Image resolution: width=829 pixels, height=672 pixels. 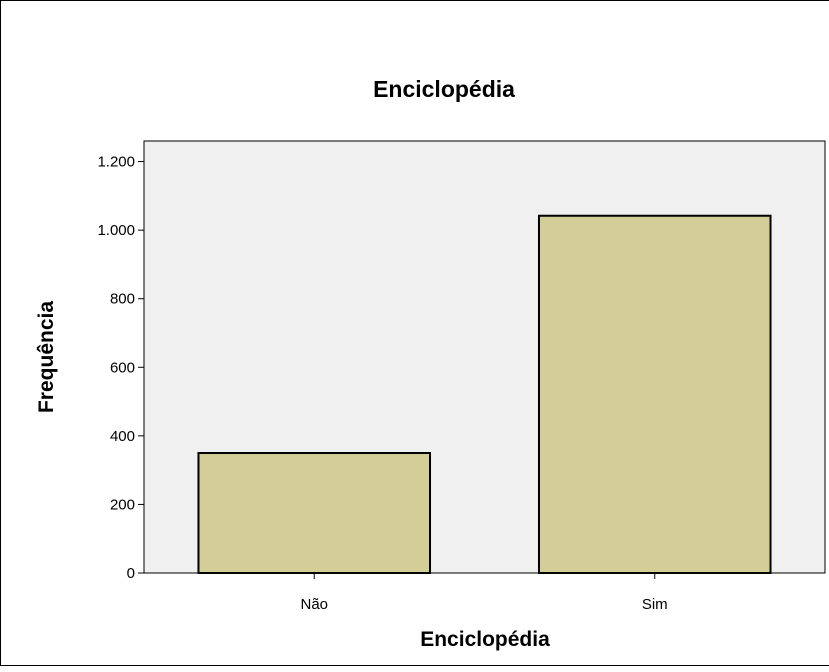 What do you see at coordinates (314, 604) in the screenshot?
I see `x-tick-label: Não` at bounding box center [314, 604].